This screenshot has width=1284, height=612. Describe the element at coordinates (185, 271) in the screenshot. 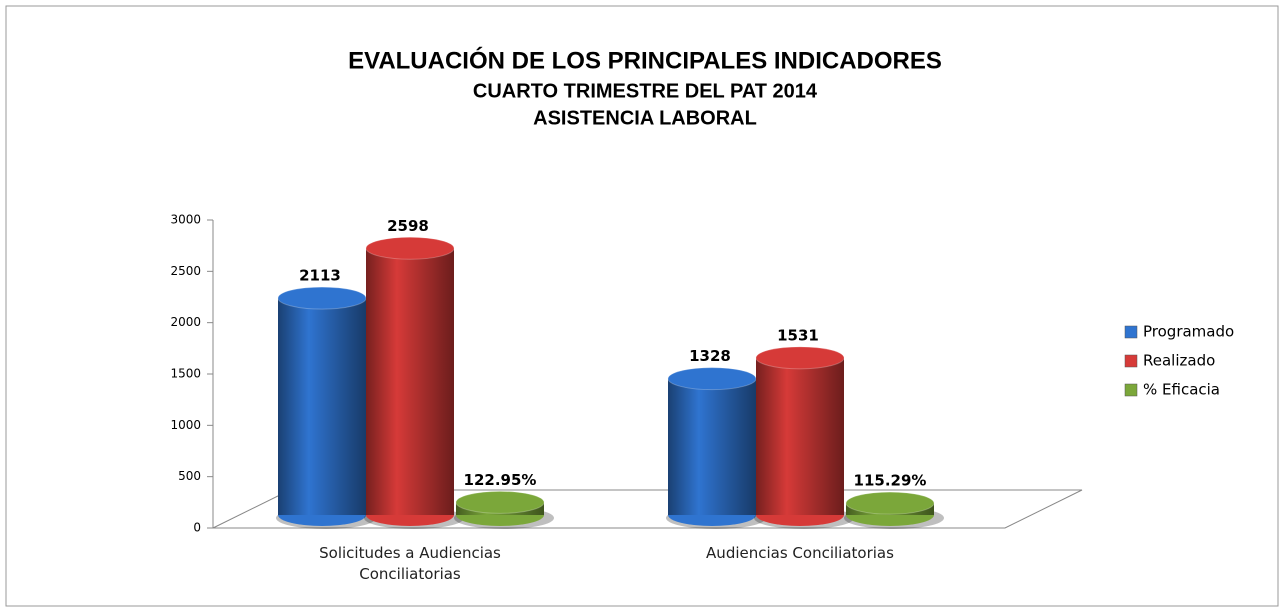

I see `y-tick-label: 2500` at that location.